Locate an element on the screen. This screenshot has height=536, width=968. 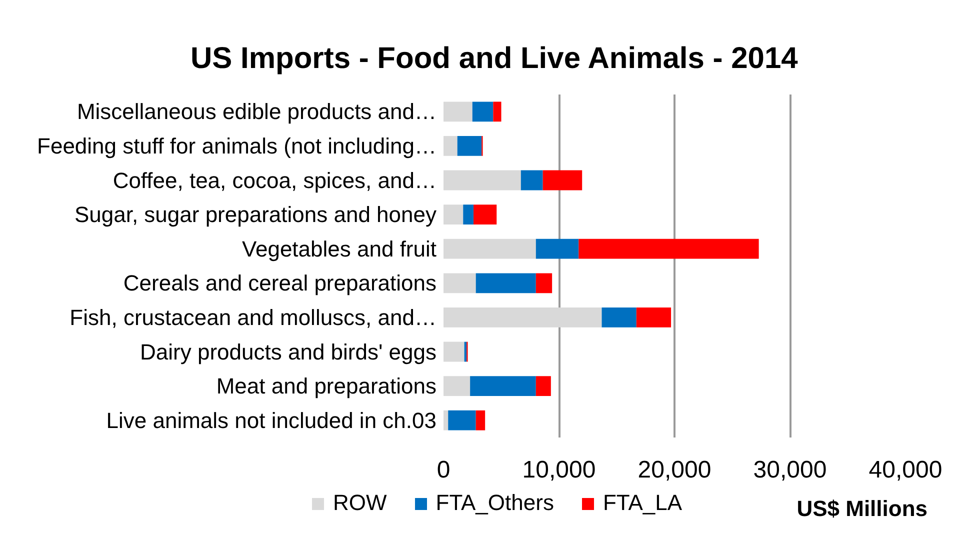
y-tick-label: Sugar, sugar preparations and honey is located at coordinates (255, 215).